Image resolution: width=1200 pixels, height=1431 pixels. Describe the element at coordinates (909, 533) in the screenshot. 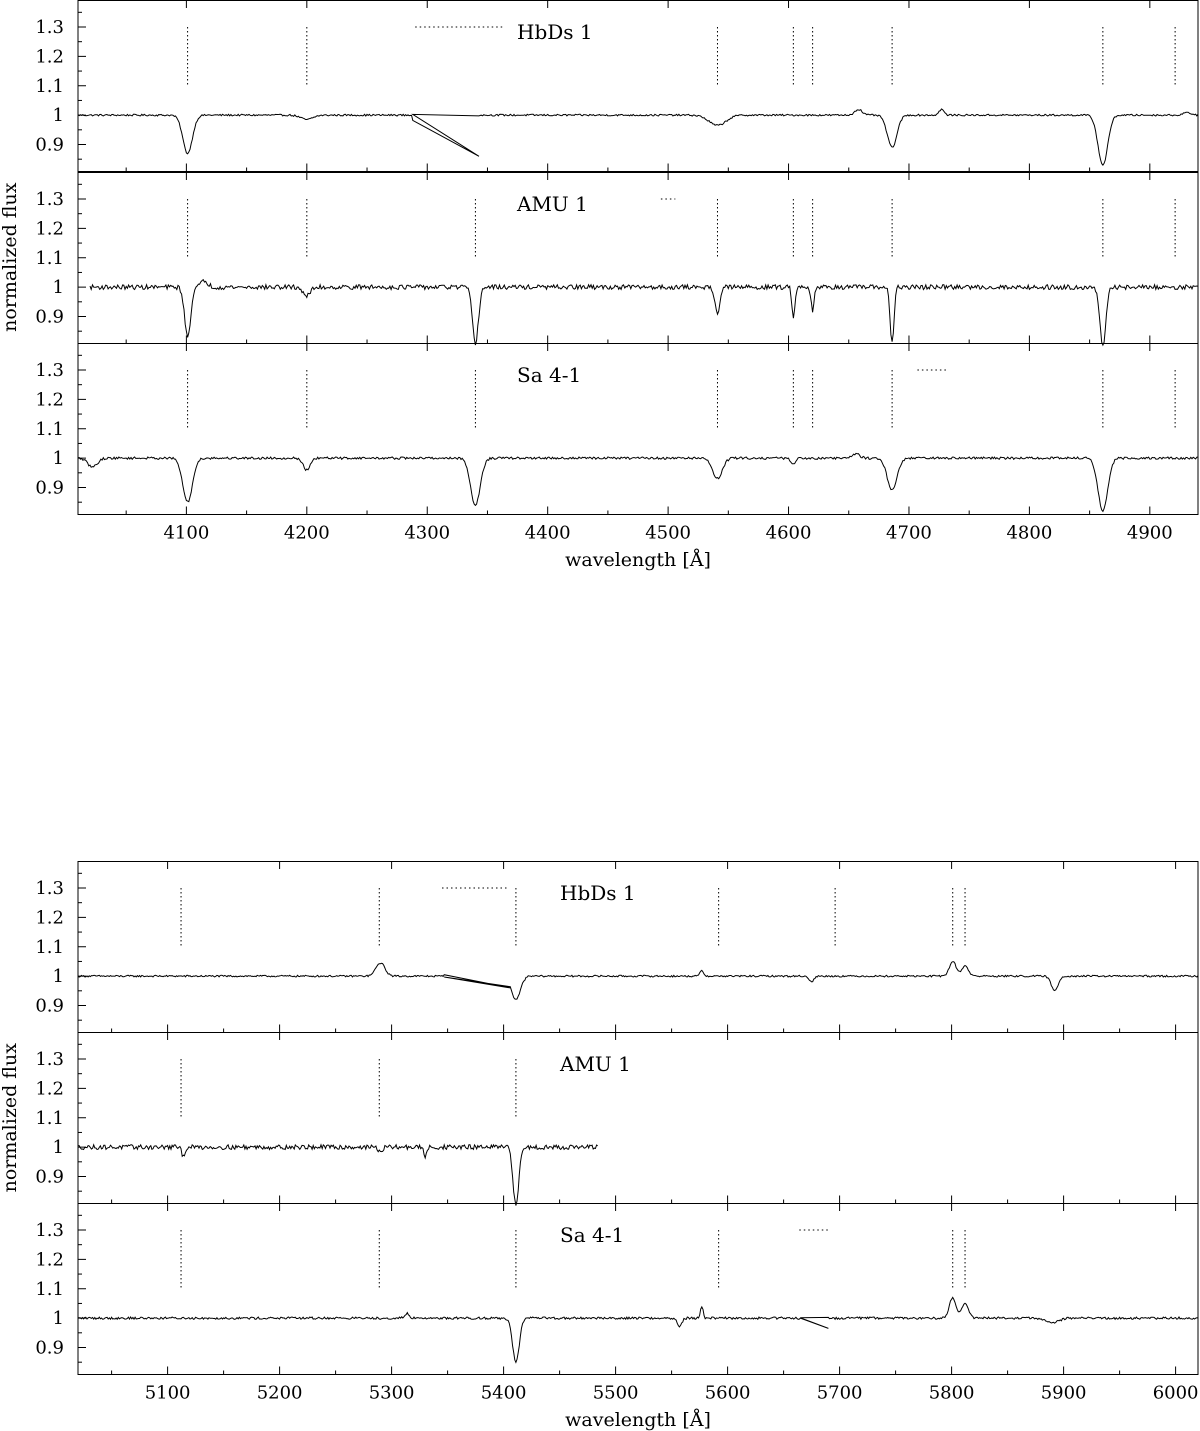

I see `x-tick-label: 4700` at that location.